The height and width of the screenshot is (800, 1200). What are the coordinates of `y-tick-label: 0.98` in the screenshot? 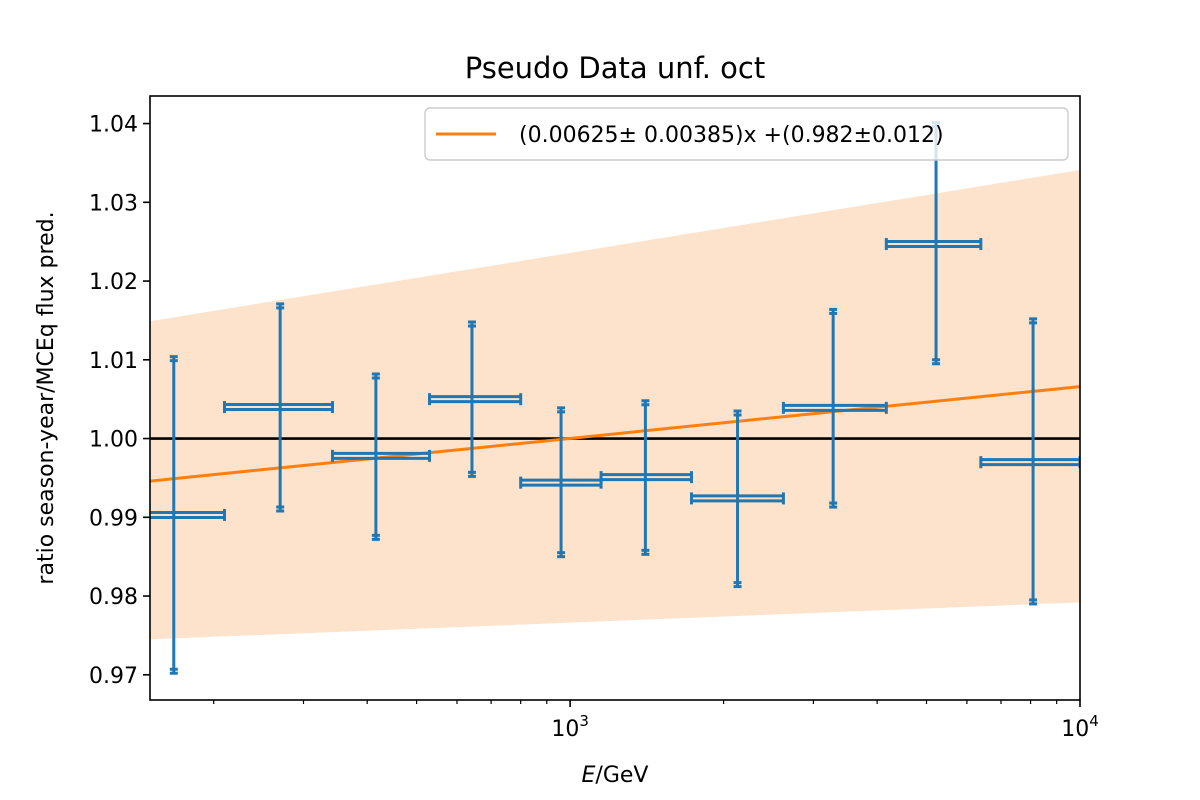 It's located at (113, 597).